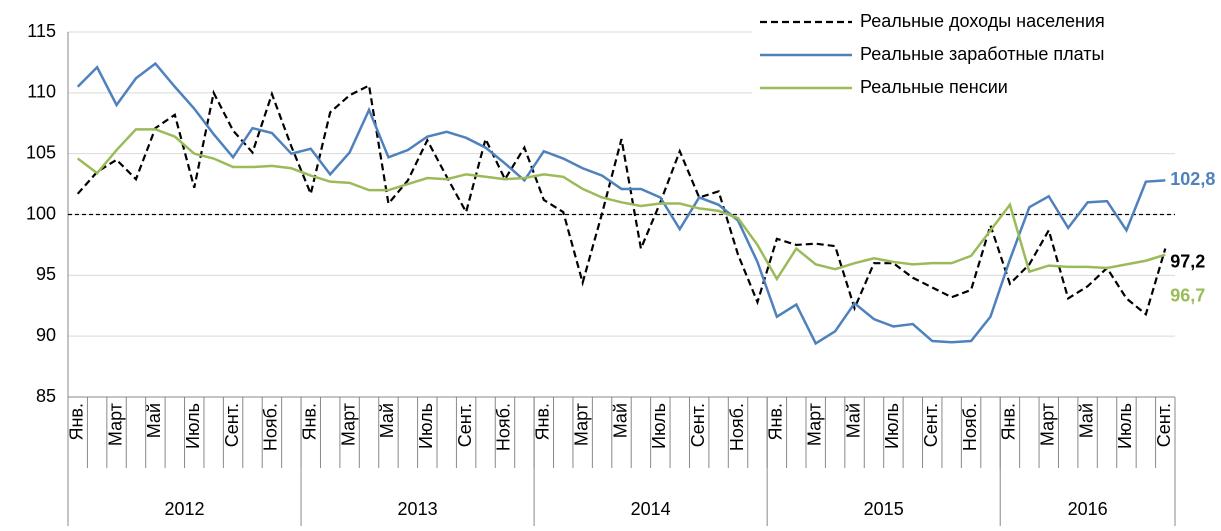  Describe the element at coordinates (41, 213) in the screenshot. I see `y-tick-label: 100` at that location.